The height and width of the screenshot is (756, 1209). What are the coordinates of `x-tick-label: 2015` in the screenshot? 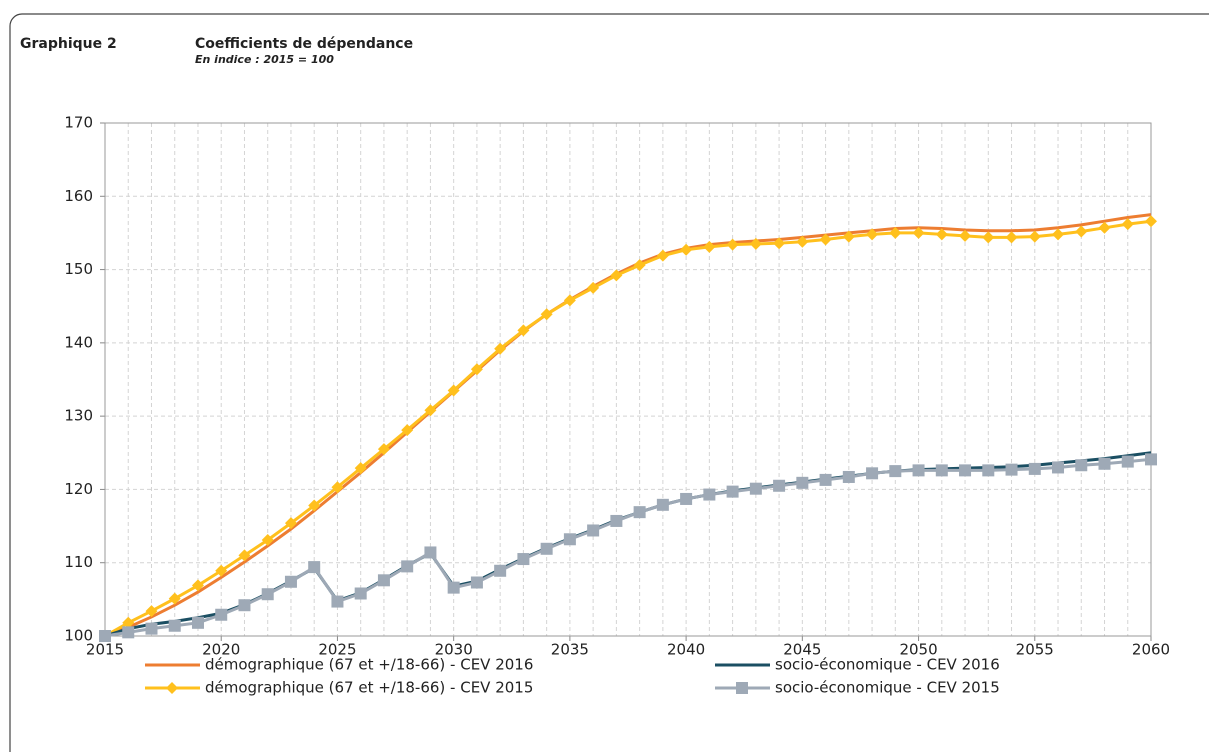 It's located at (105, 650).